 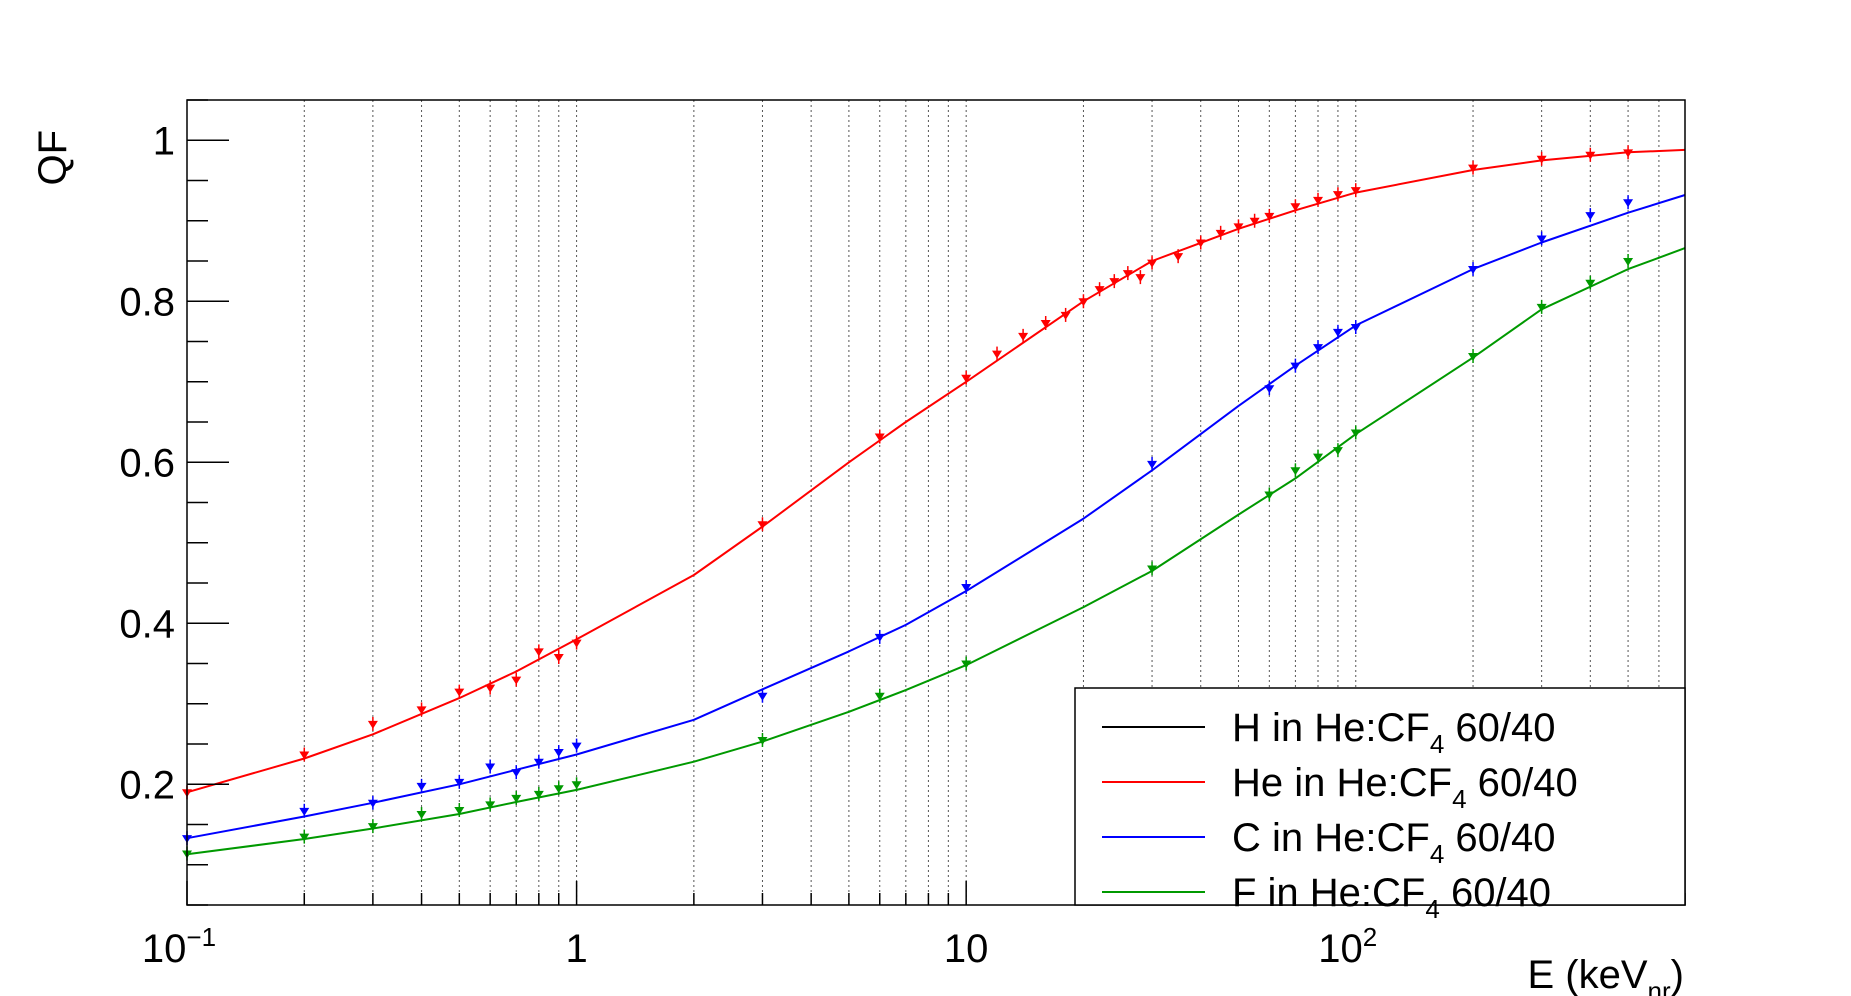 I want to click on y-tick-label: 1, so click(x=164, y=141).